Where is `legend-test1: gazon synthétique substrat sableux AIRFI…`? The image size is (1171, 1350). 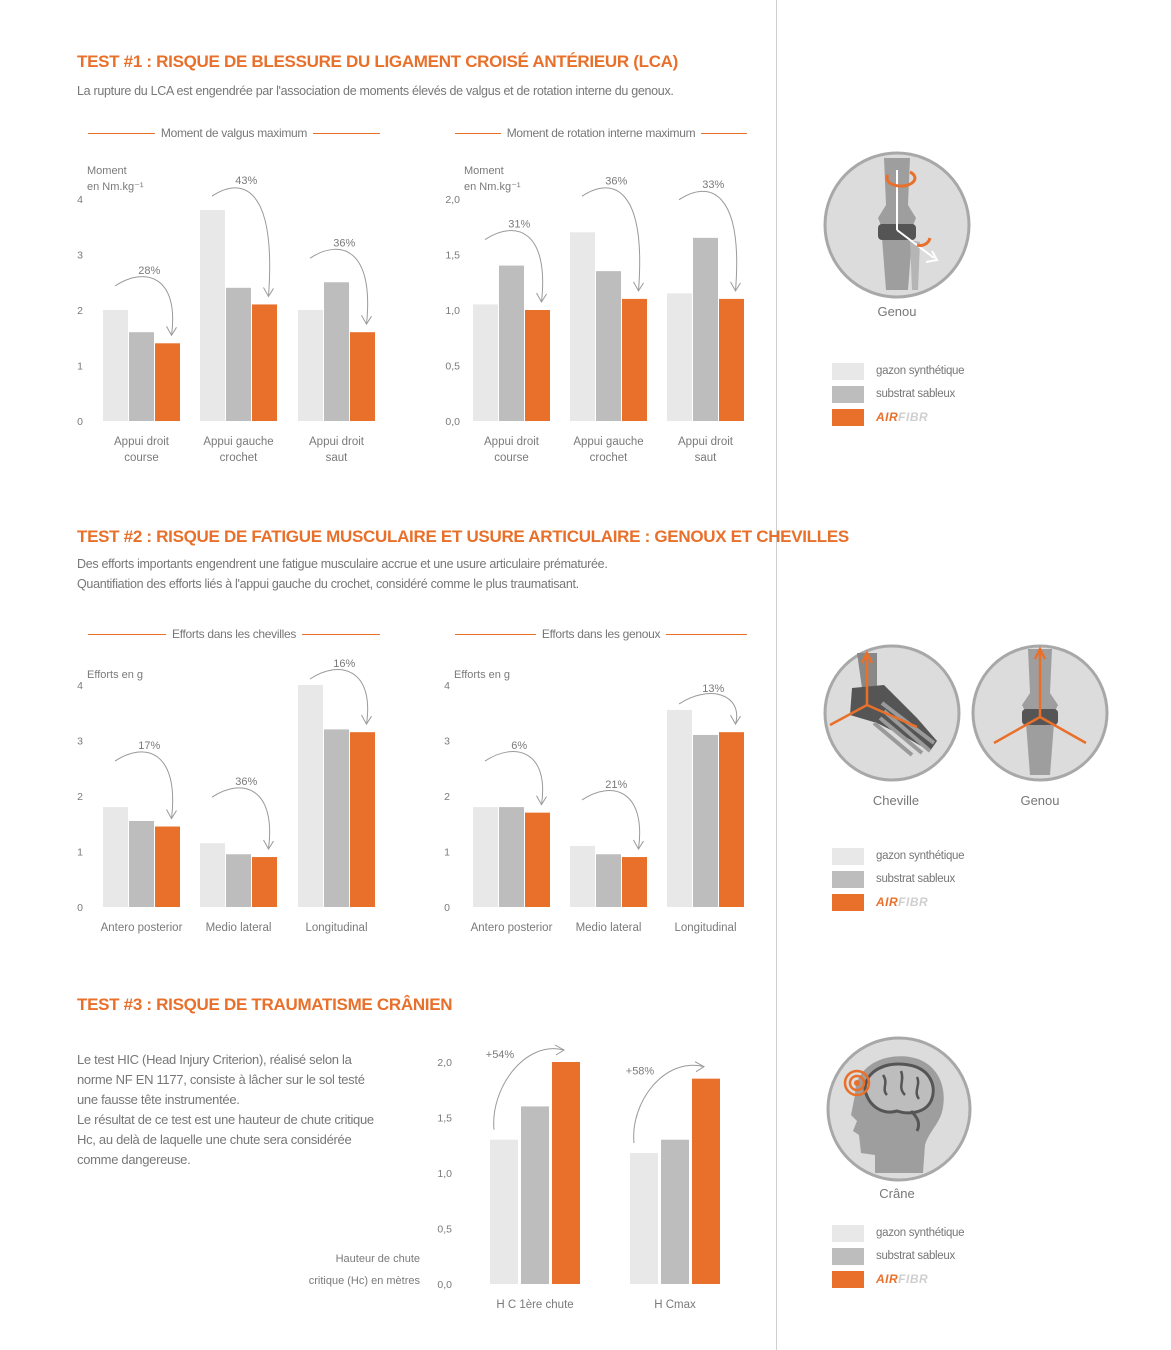
legend-test1: gazon synthétique substrat sableux AIRFI… is located at coordinates (898, 394).